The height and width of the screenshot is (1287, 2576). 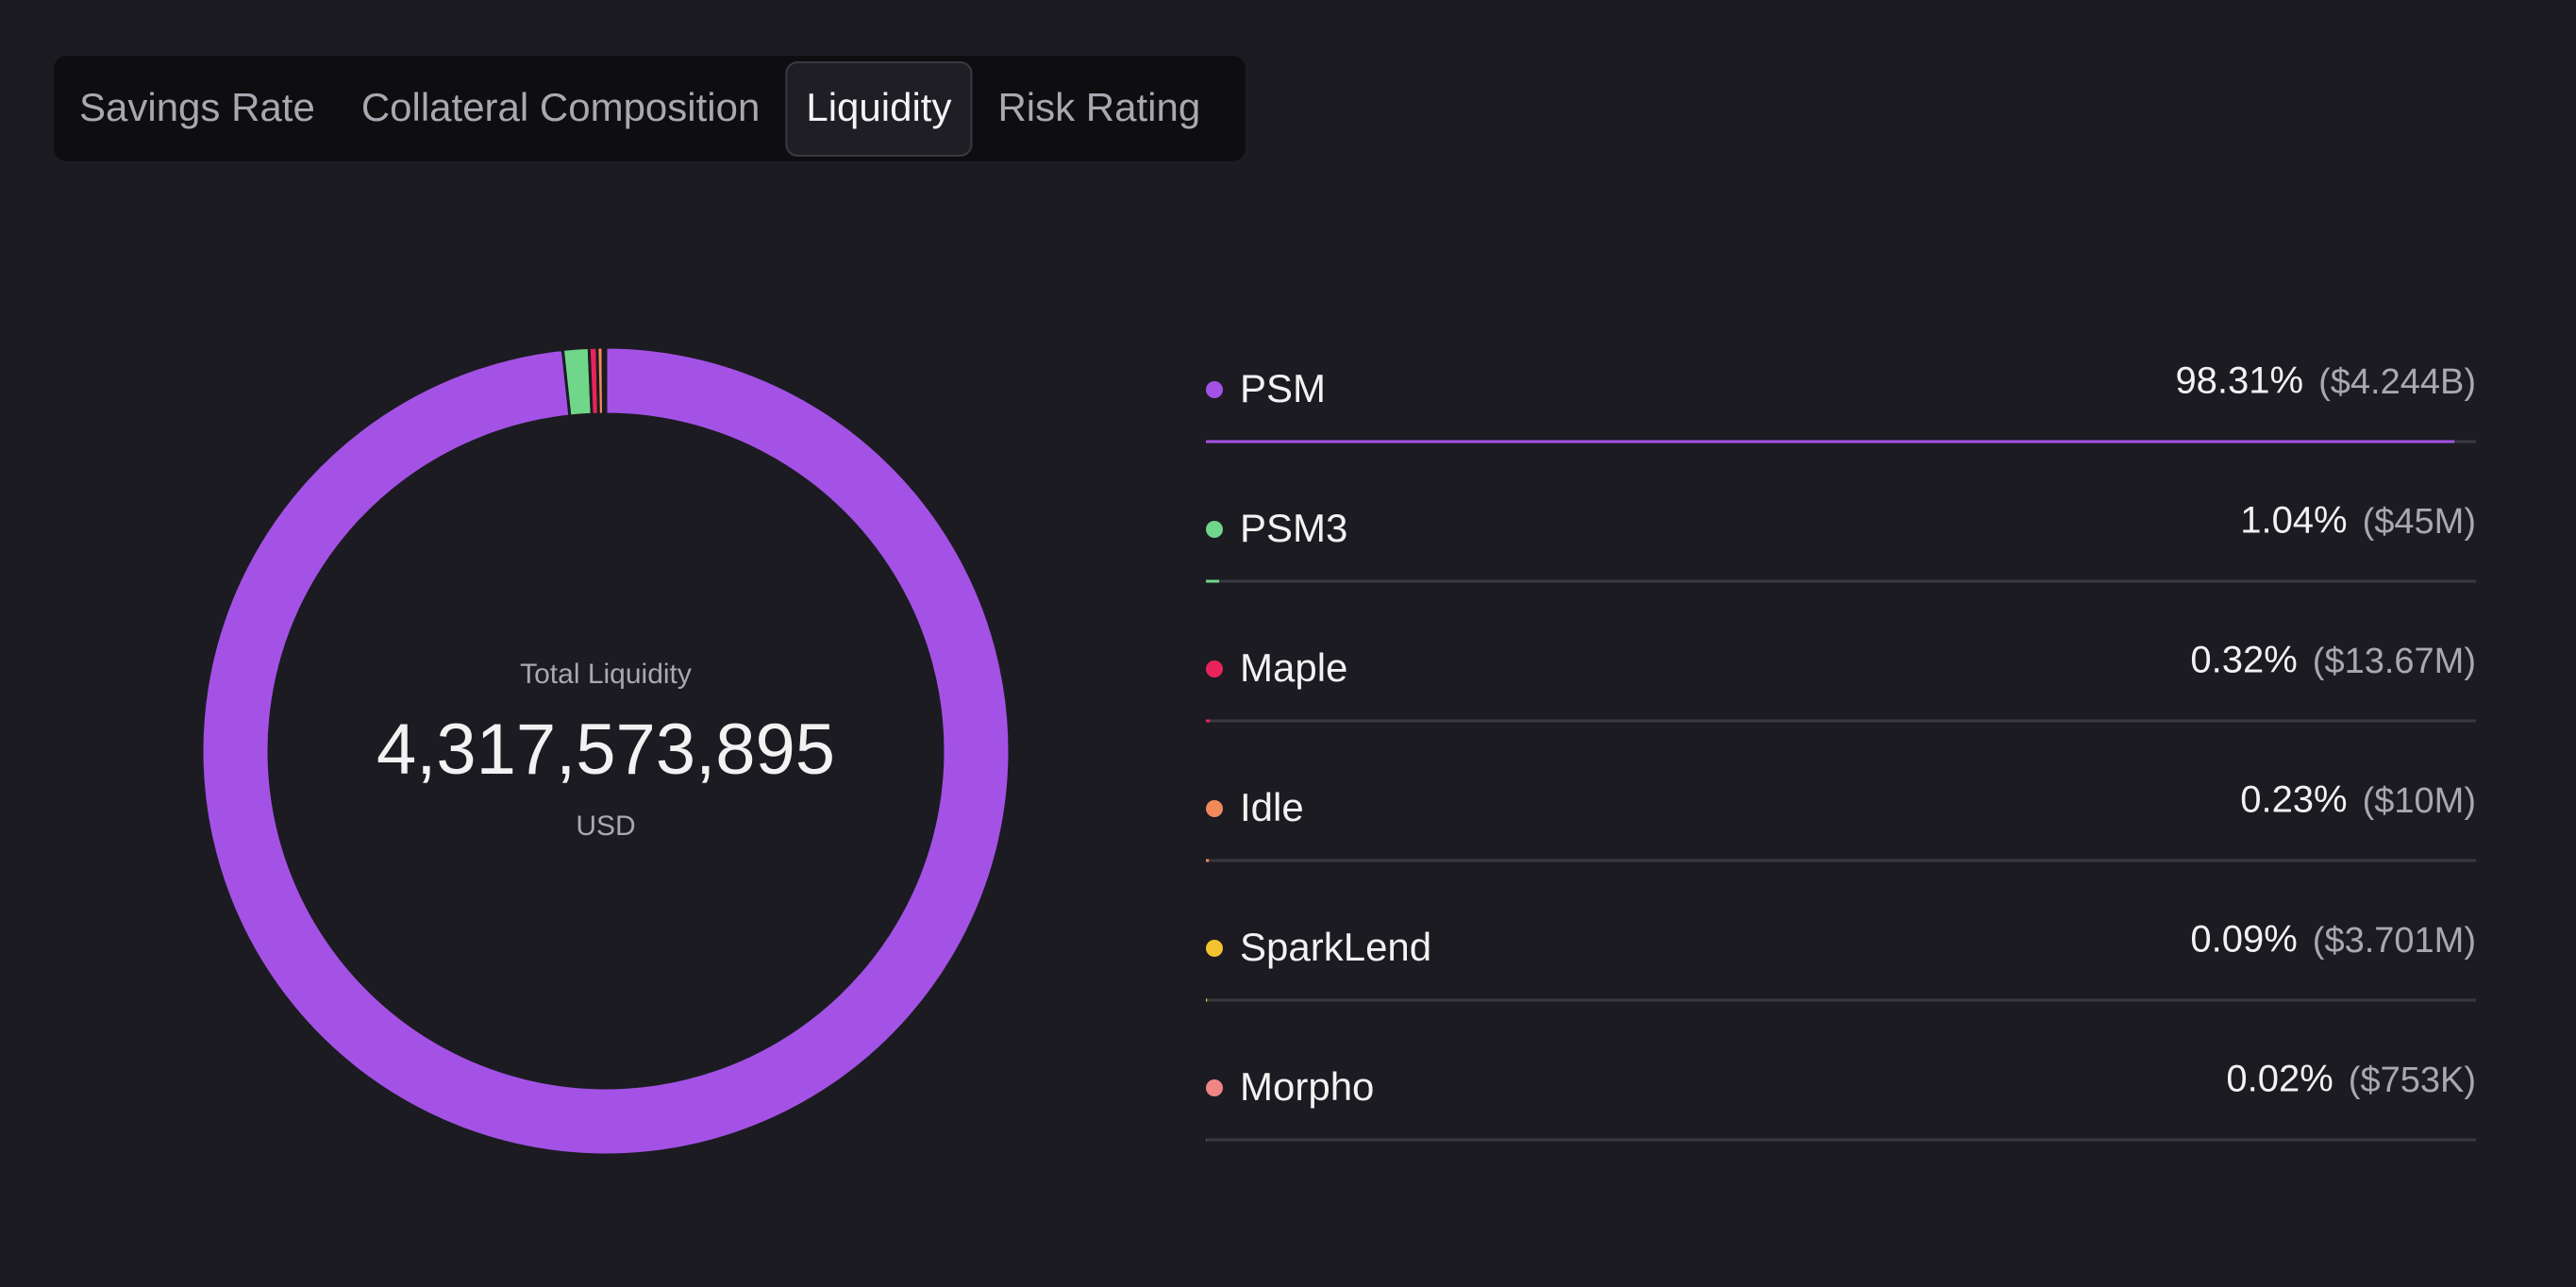 What do you see at coordinates (605, 827) in the screenshot?
I see `center-unit: USD` at bounding box center [605, 827].